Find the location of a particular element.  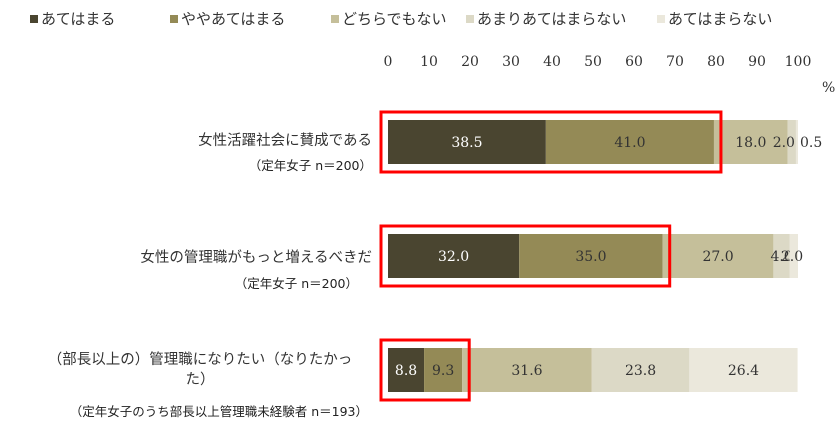

category-label-line: た） is located at coordinates (200, 379).